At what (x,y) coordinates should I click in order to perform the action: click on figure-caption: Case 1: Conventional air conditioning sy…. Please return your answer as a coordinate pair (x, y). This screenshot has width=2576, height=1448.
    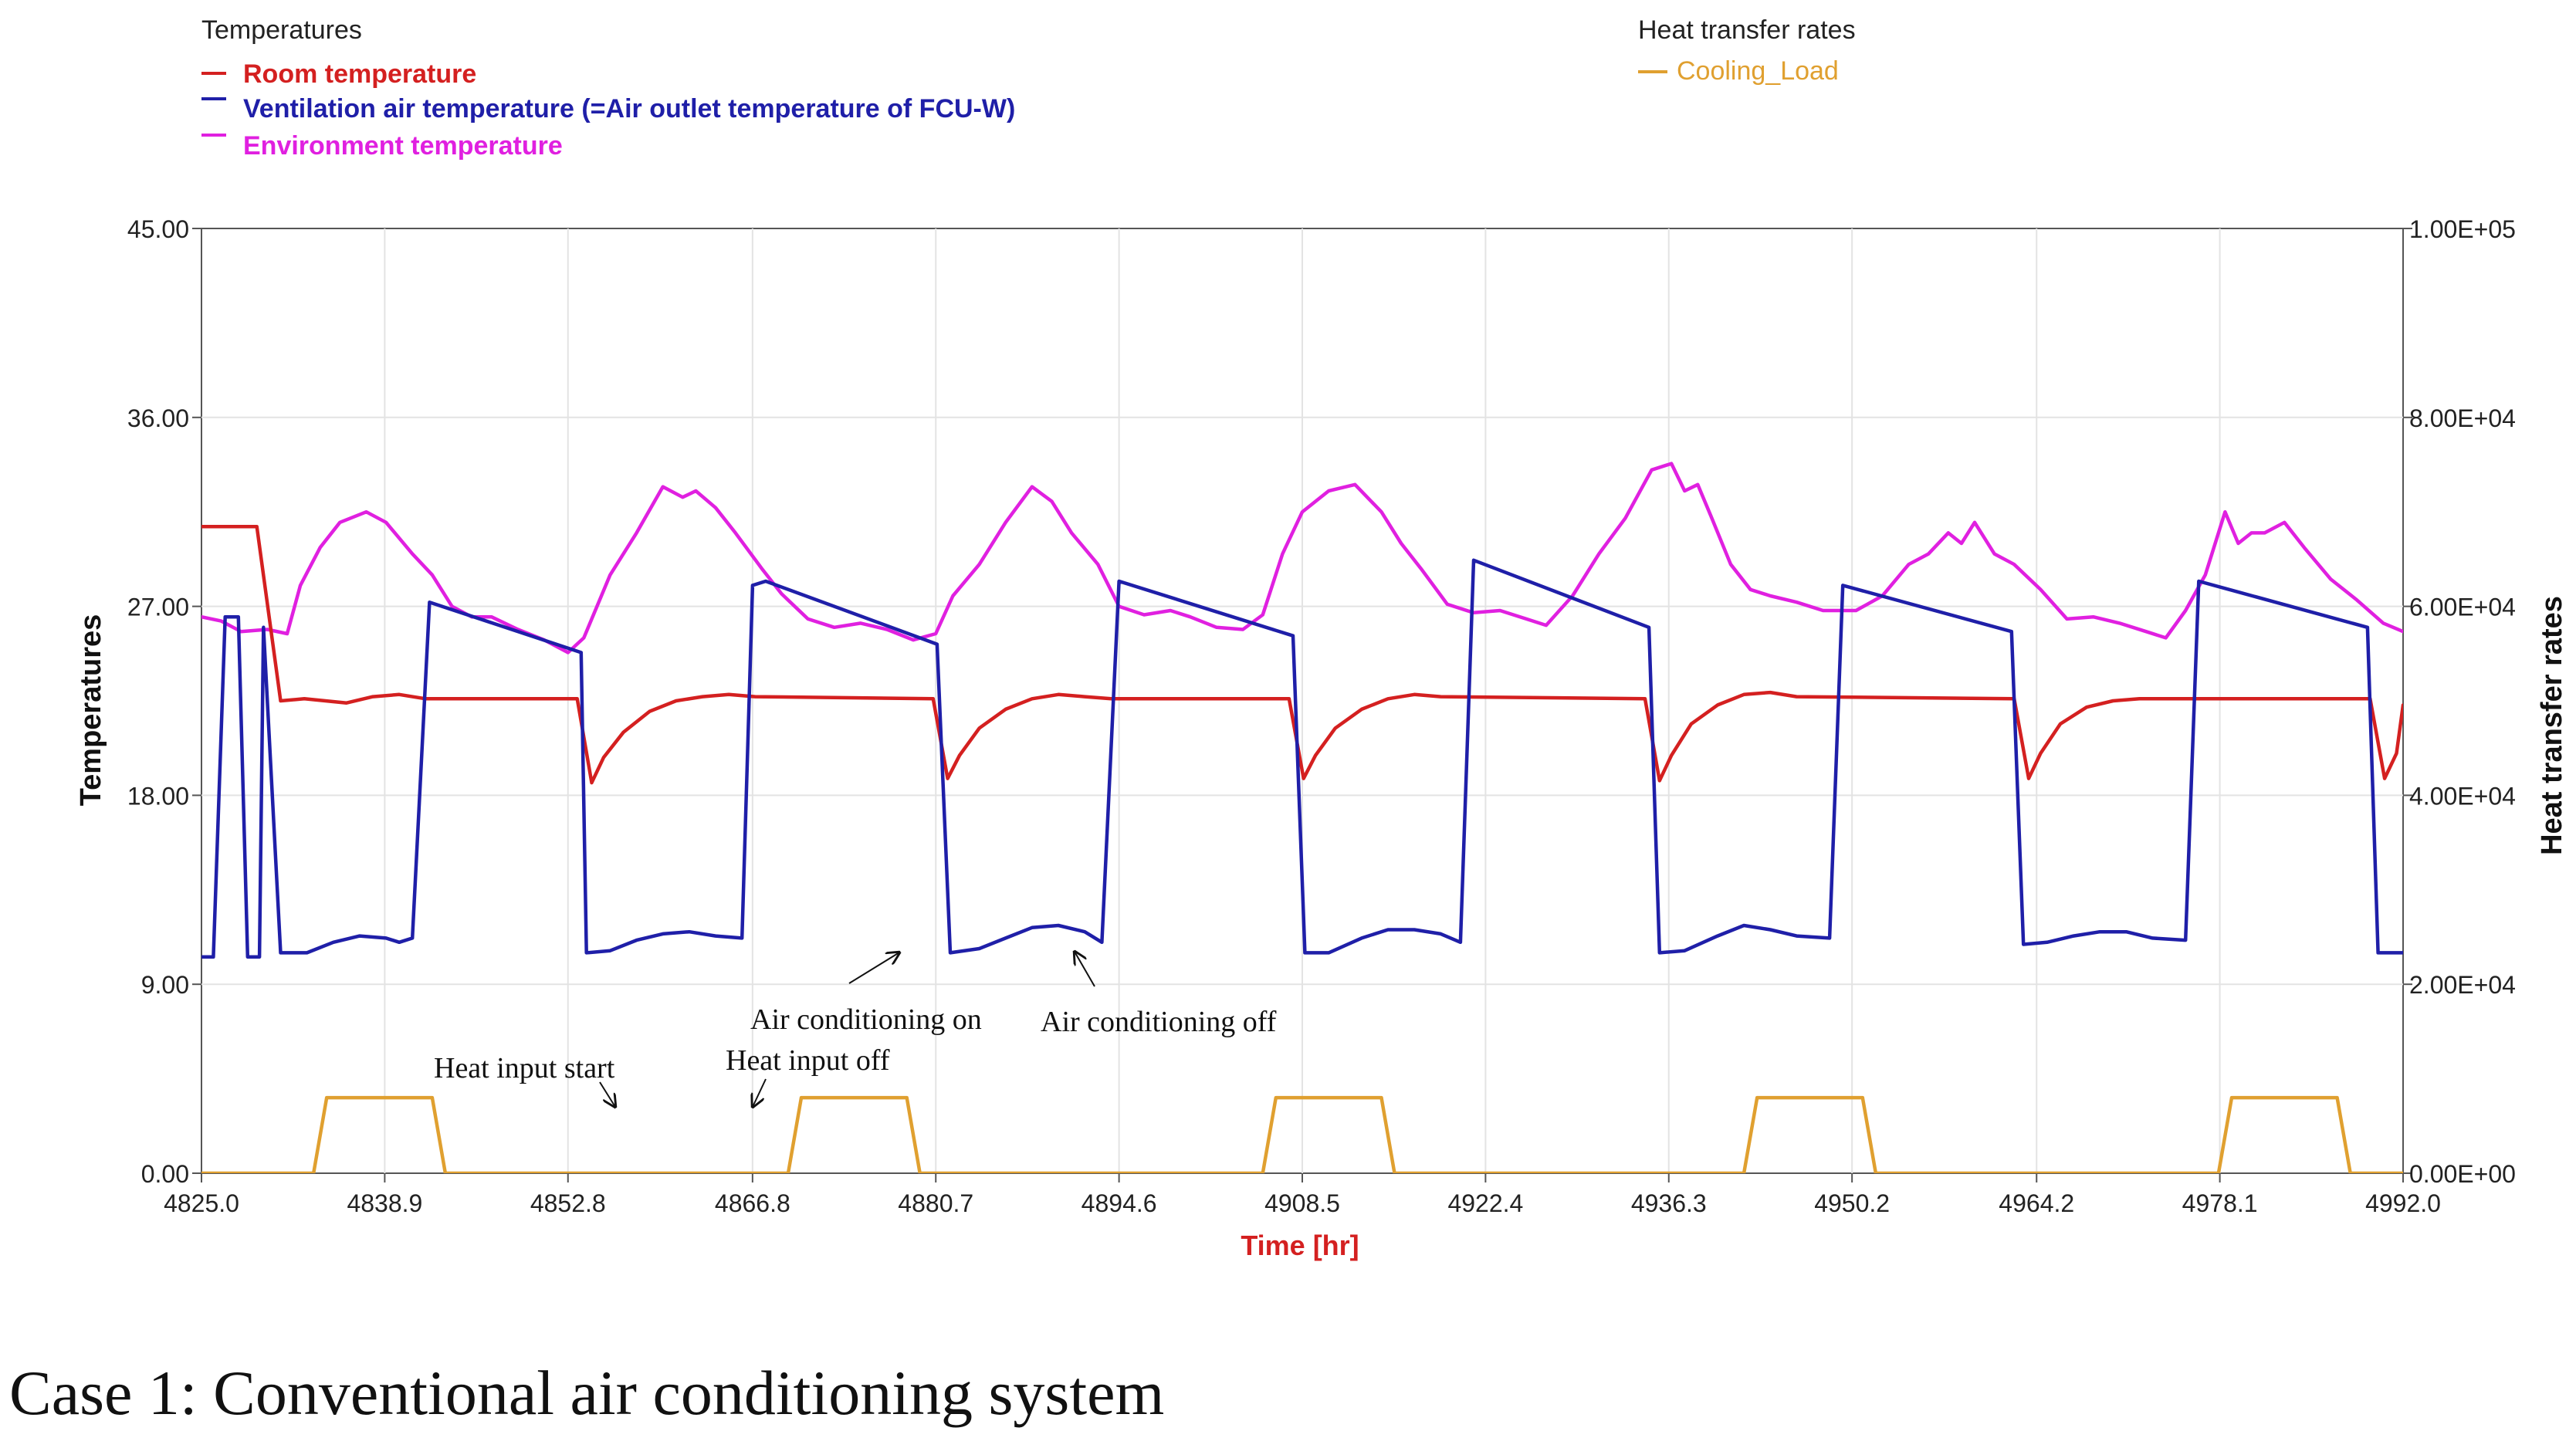
    Looking at the image, I should click on (587, 1393).